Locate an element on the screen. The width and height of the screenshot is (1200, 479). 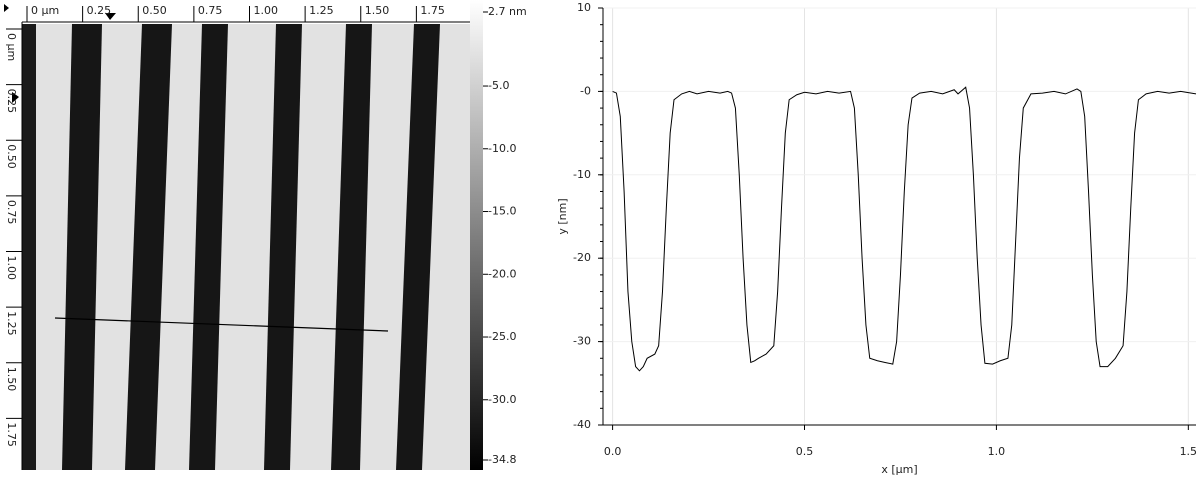
y-tick-label: 1.25 is located at coordinates (11, 323).